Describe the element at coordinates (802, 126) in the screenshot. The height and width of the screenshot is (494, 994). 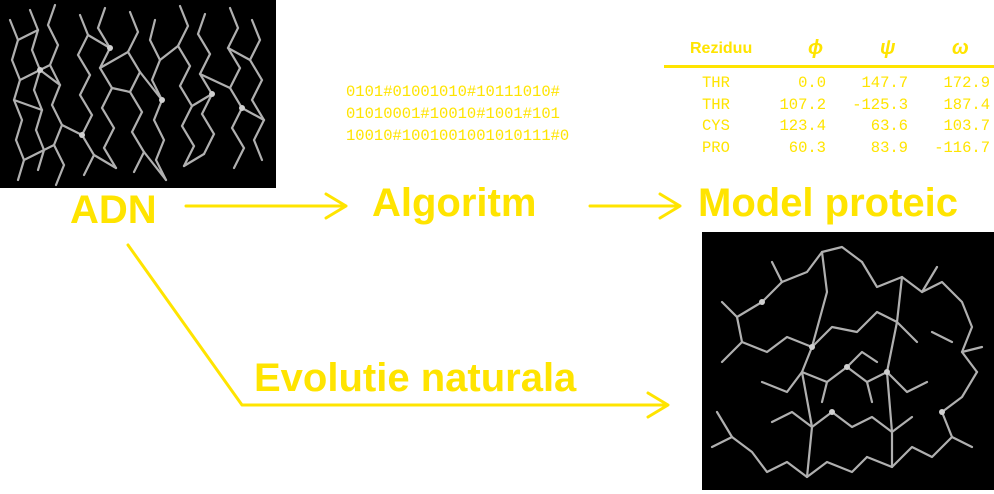
I see `cell-phi: 123.4` at that location.